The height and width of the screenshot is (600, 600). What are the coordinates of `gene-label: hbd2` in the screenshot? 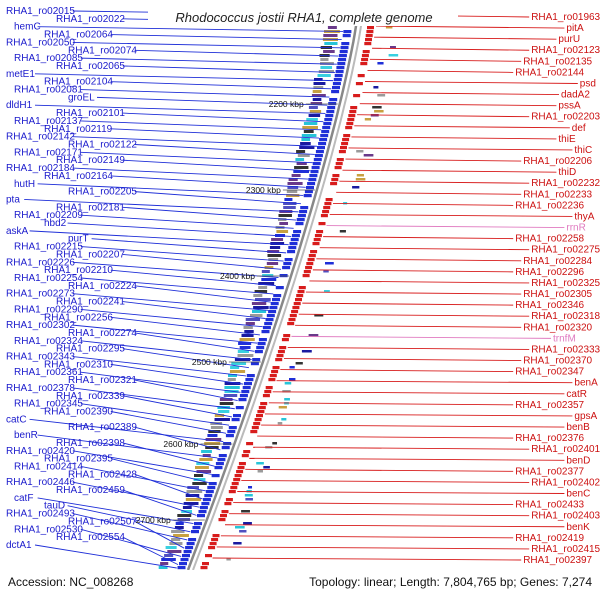 It's located at (55, 223).